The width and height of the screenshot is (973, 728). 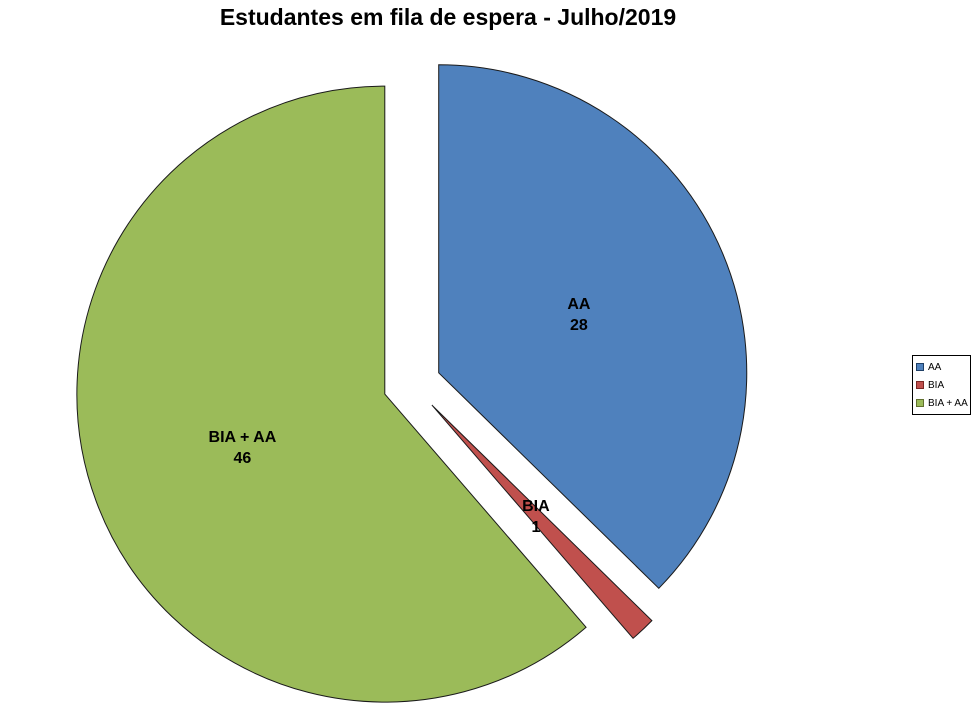 I want to click on legend-label: BIA, so click(x=936, y=385).